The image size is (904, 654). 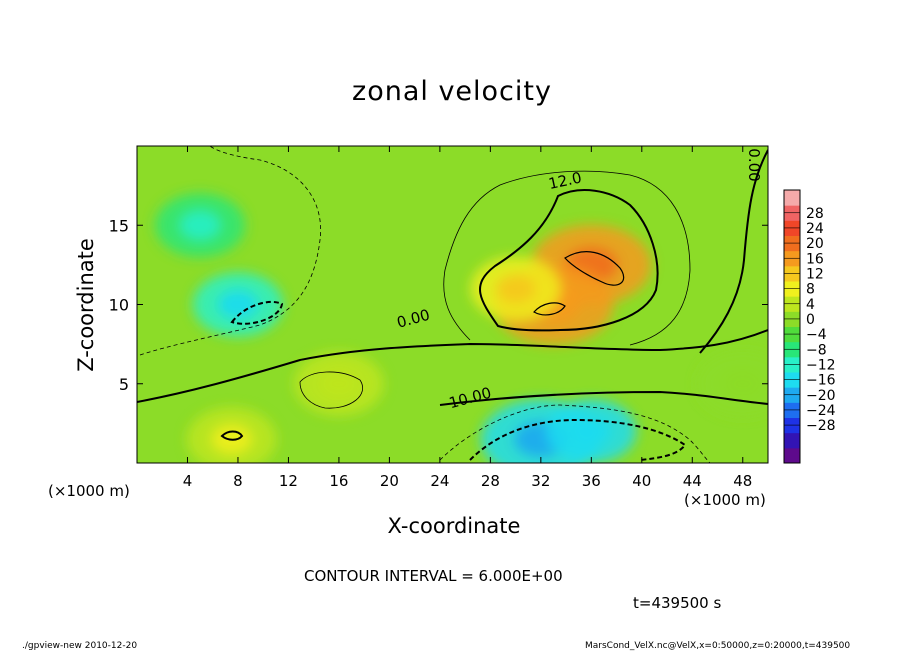 I want to click on contour-label: 0.00, so click(x=754, y=164).